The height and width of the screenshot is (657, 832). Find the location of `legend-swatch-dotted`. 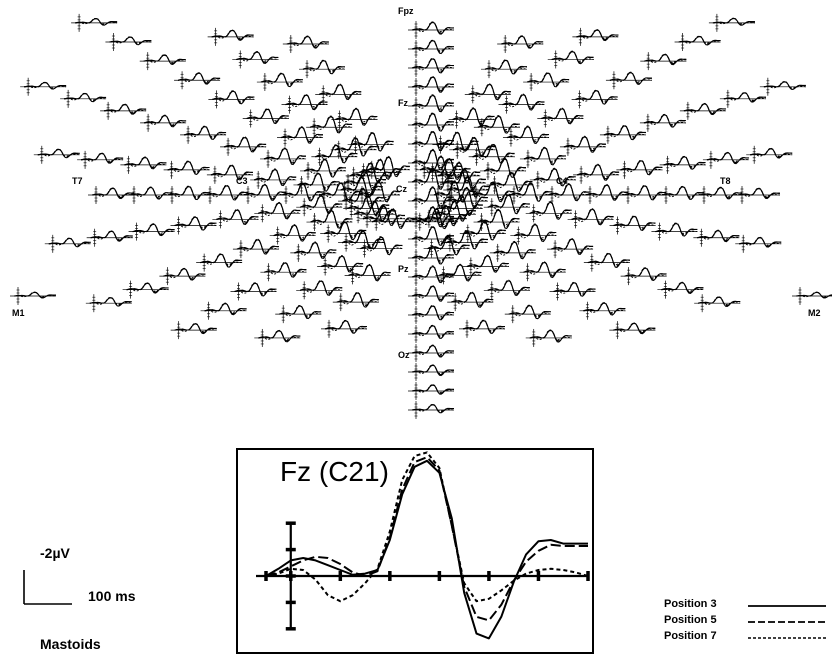

legend-swatch-dotted is located at coordinates (787, 638).